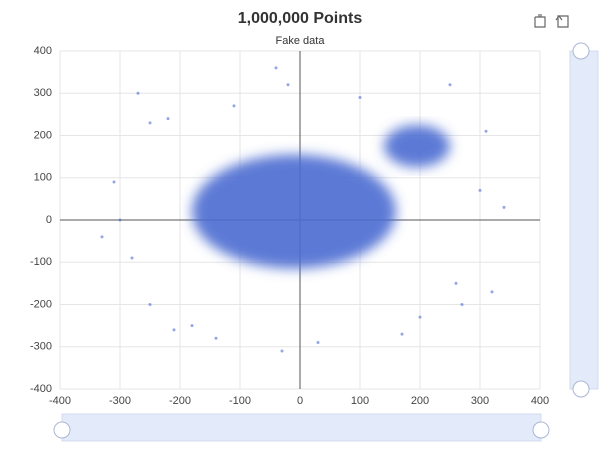  I want to click on x-tick-label: -400, so click(60, 401).